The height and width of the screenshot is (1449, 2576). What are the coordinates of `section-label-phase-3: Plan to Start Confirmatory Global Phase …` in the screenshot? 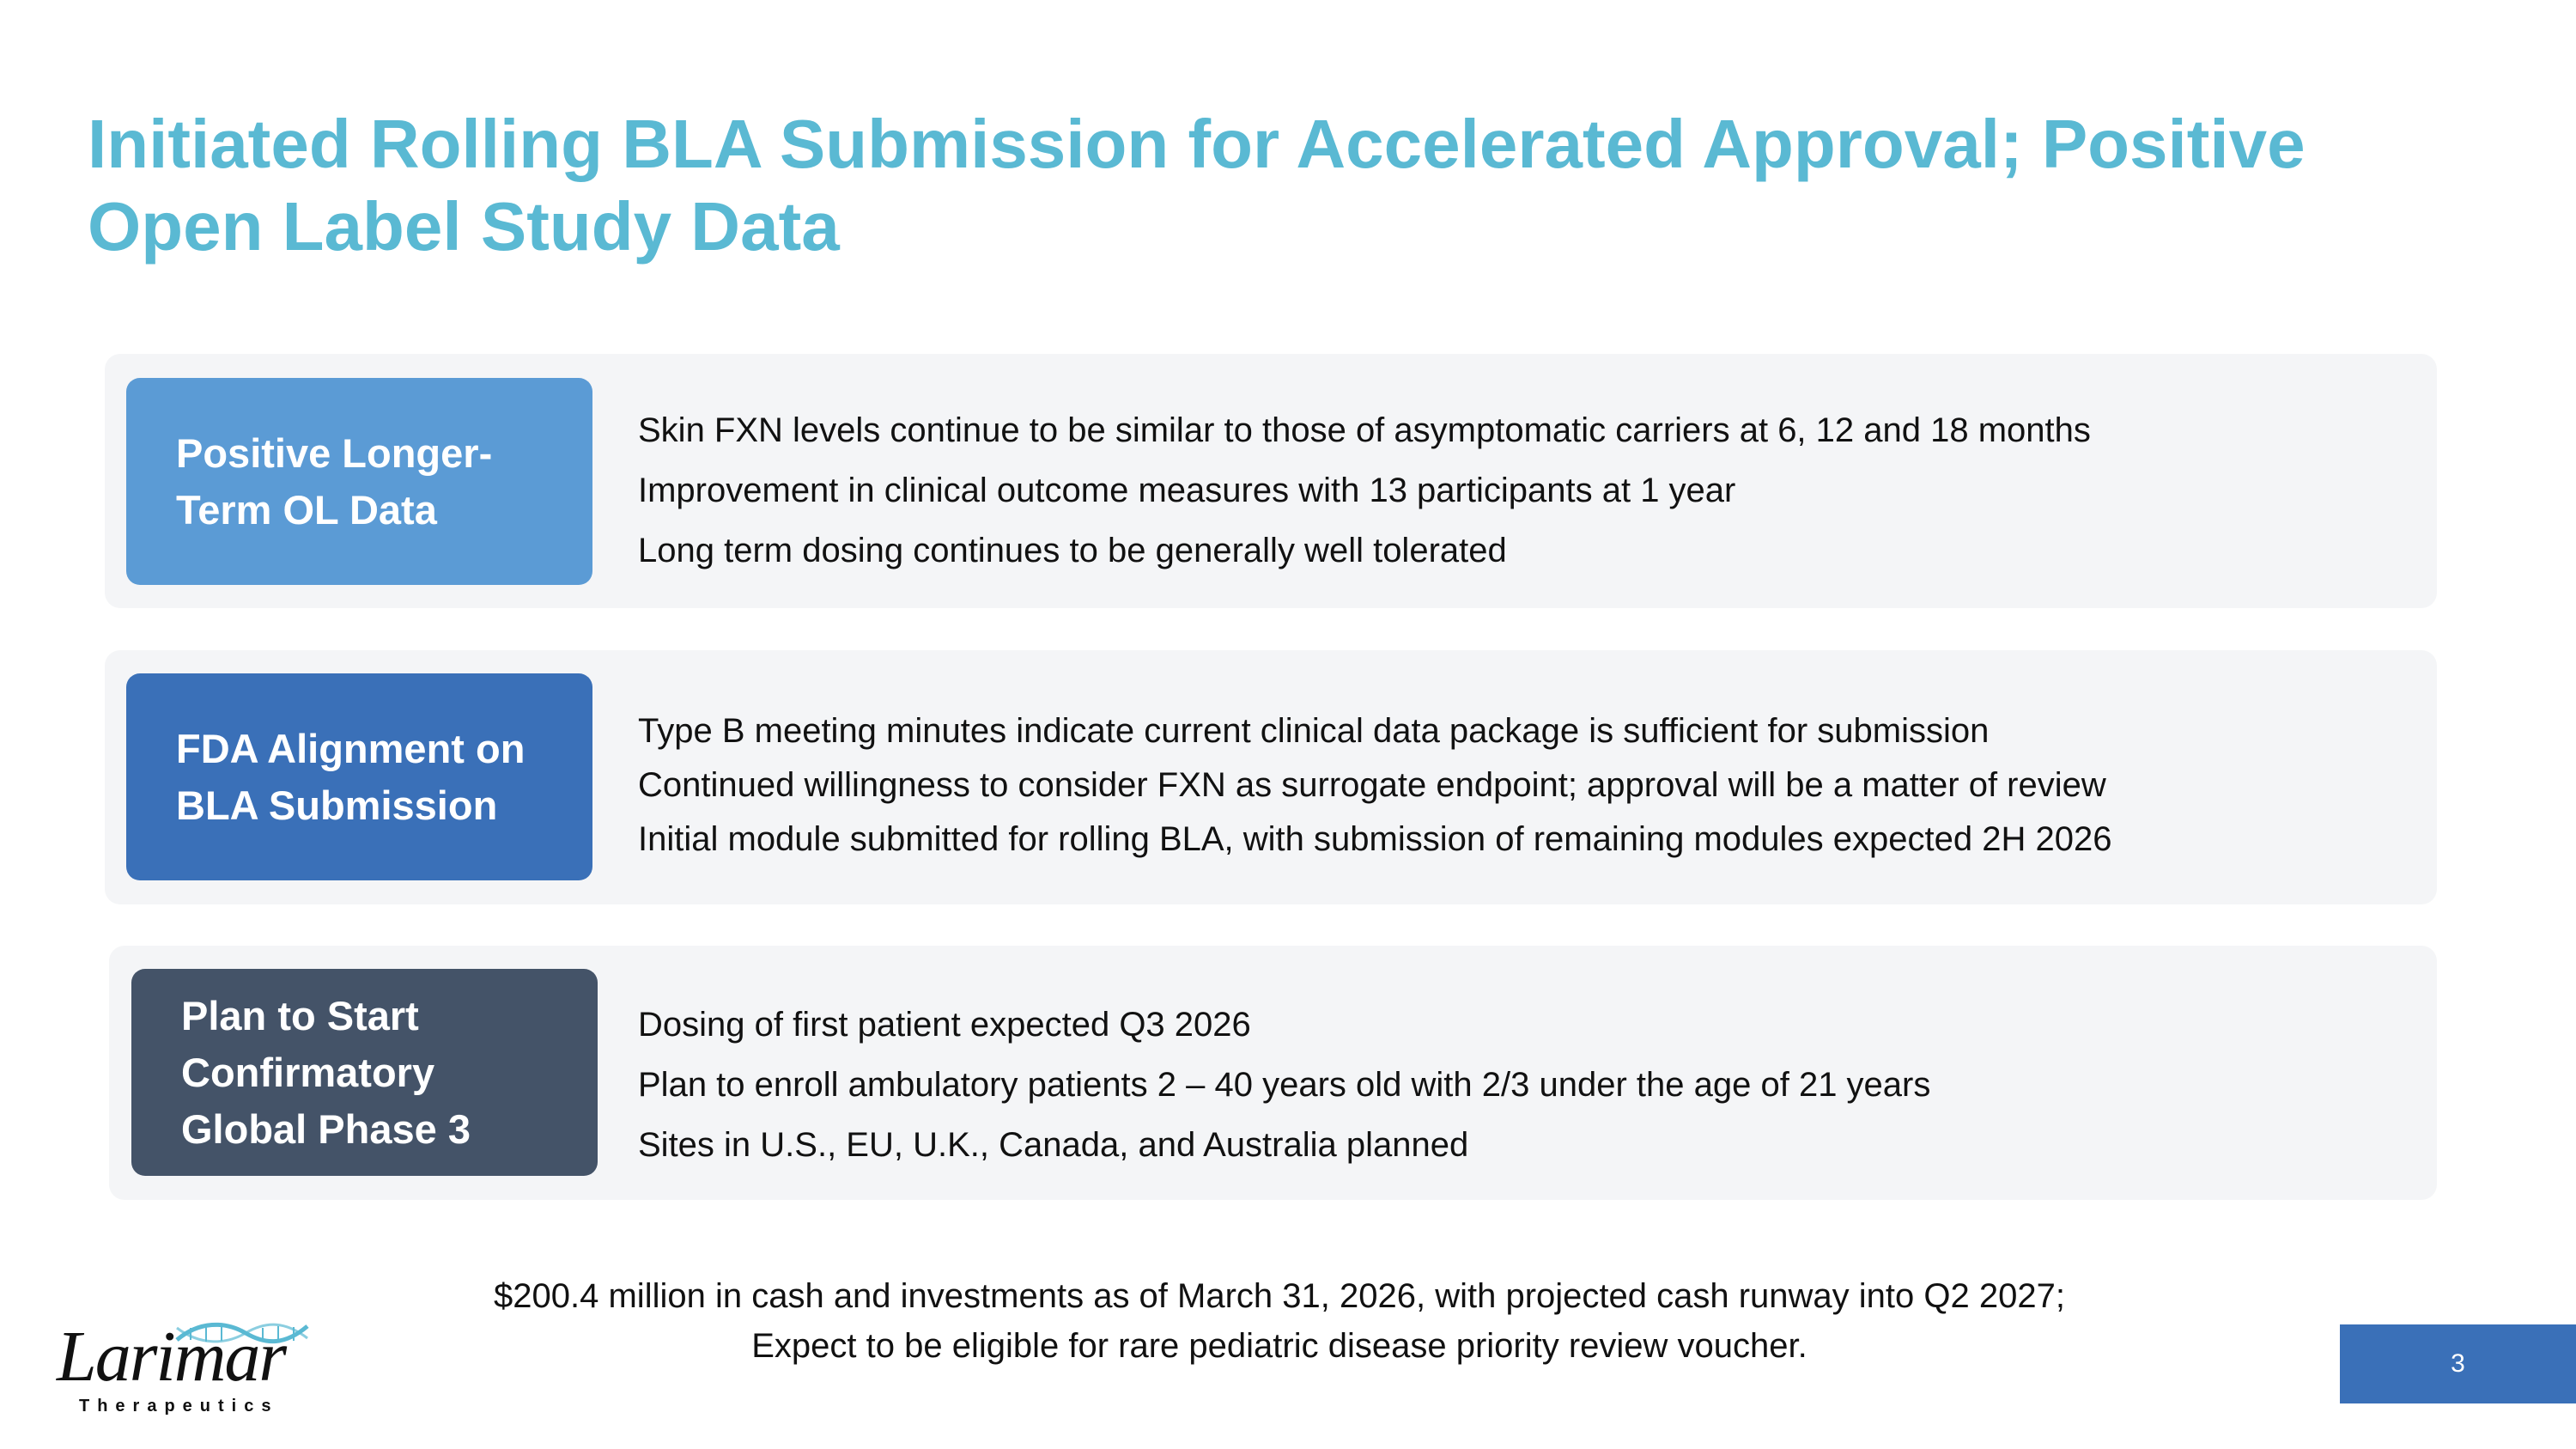 It's located at (365, 1072).